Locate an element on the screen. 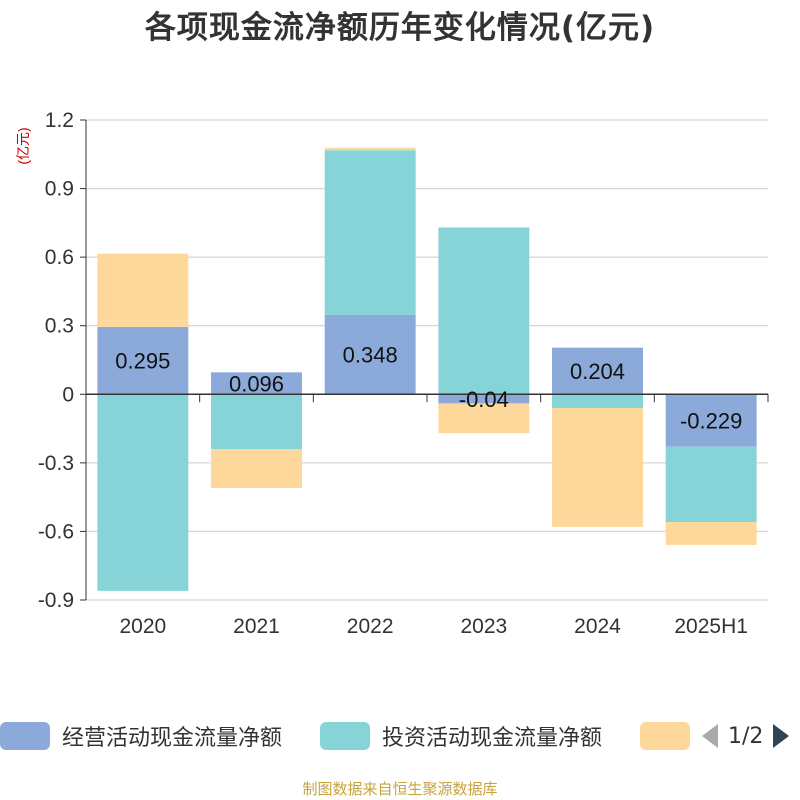 The height and width of the screenshot is (800, 800). x-tick-label: 2023 is located at coordinates (483, 626).